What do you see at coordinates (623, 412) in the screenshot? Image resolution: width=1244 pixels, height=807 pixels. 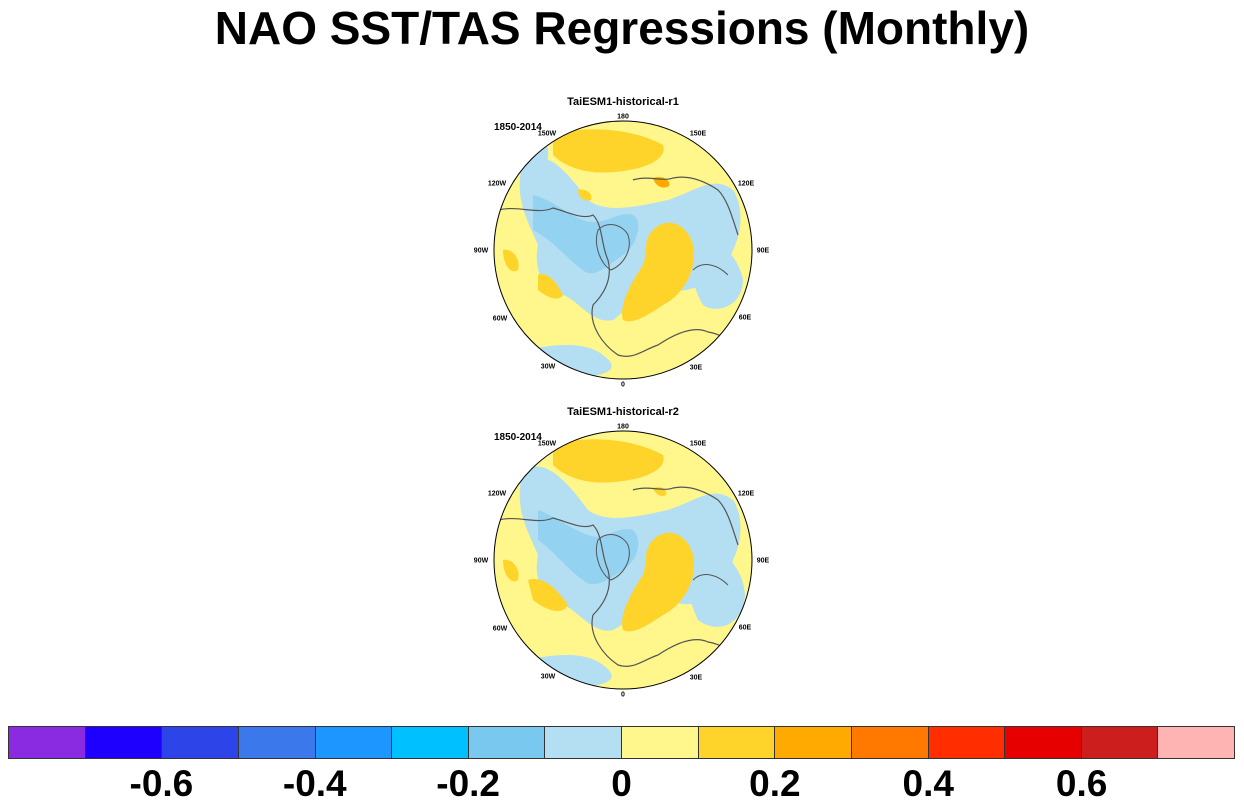 I see `panel-title: TaiESM1-historical-r2` at bounding box center [623, 412].